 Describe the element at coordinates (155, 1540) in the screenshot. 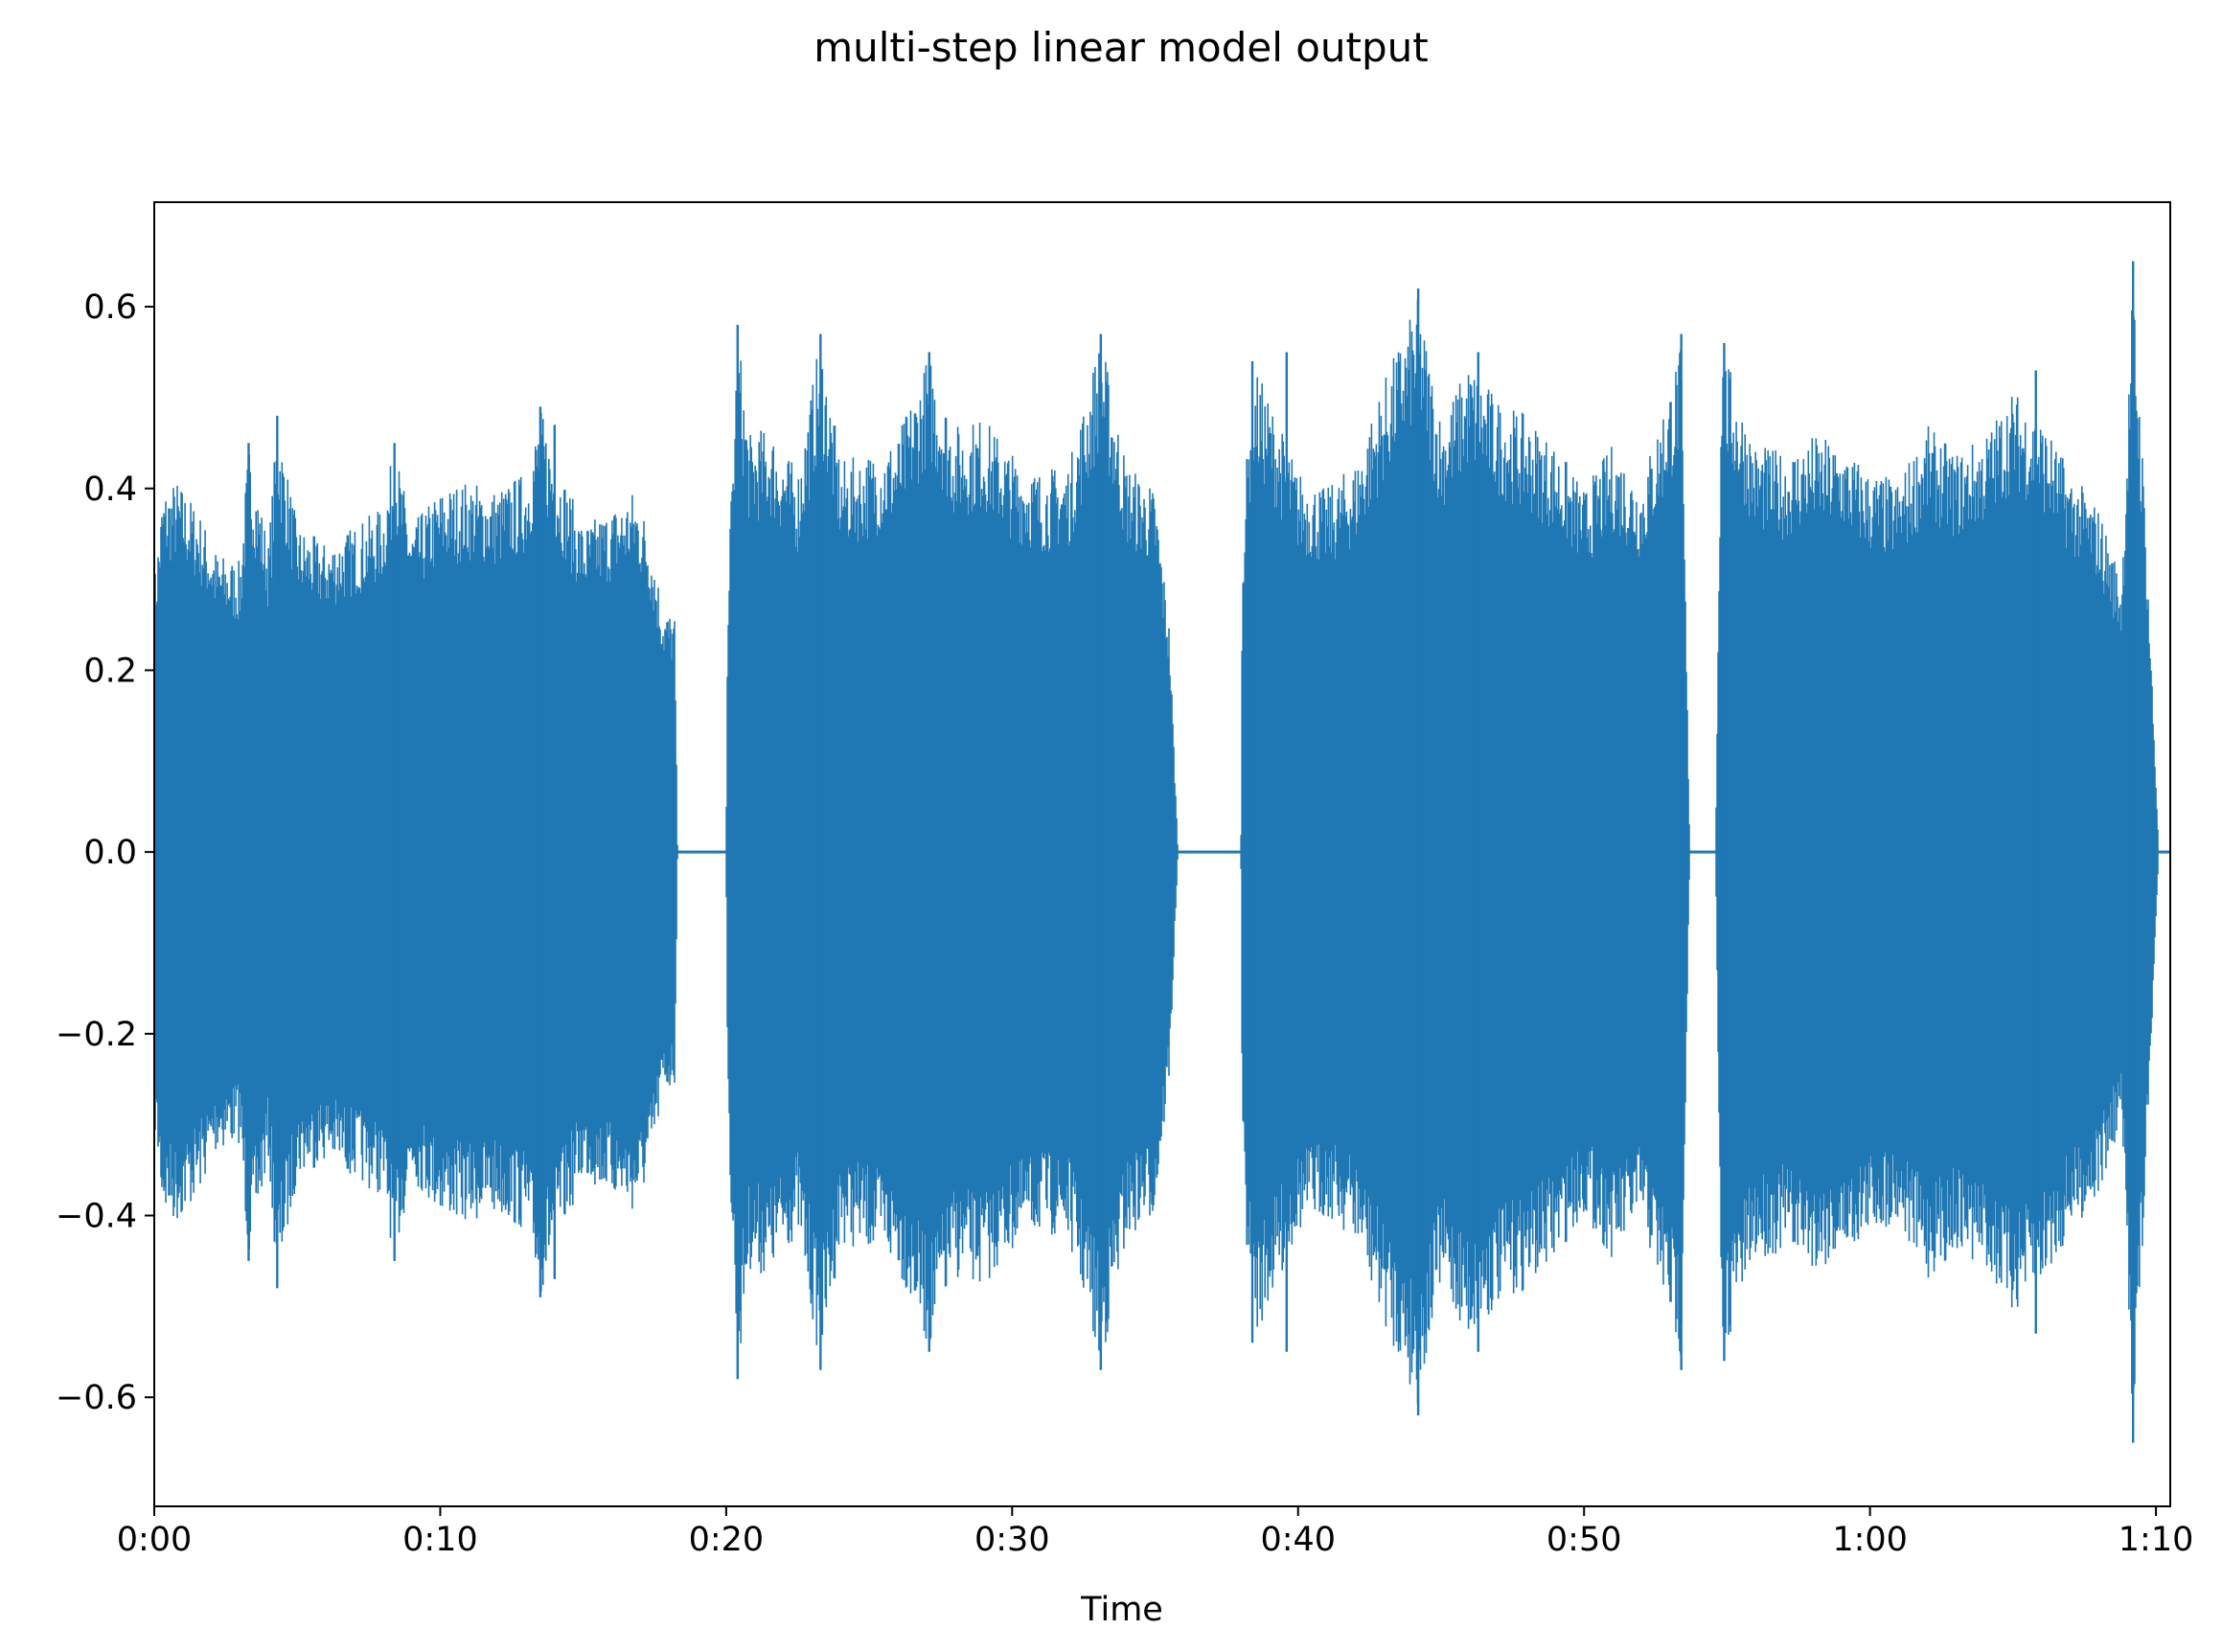

I see `x-tick-label: 0:00` at that location.